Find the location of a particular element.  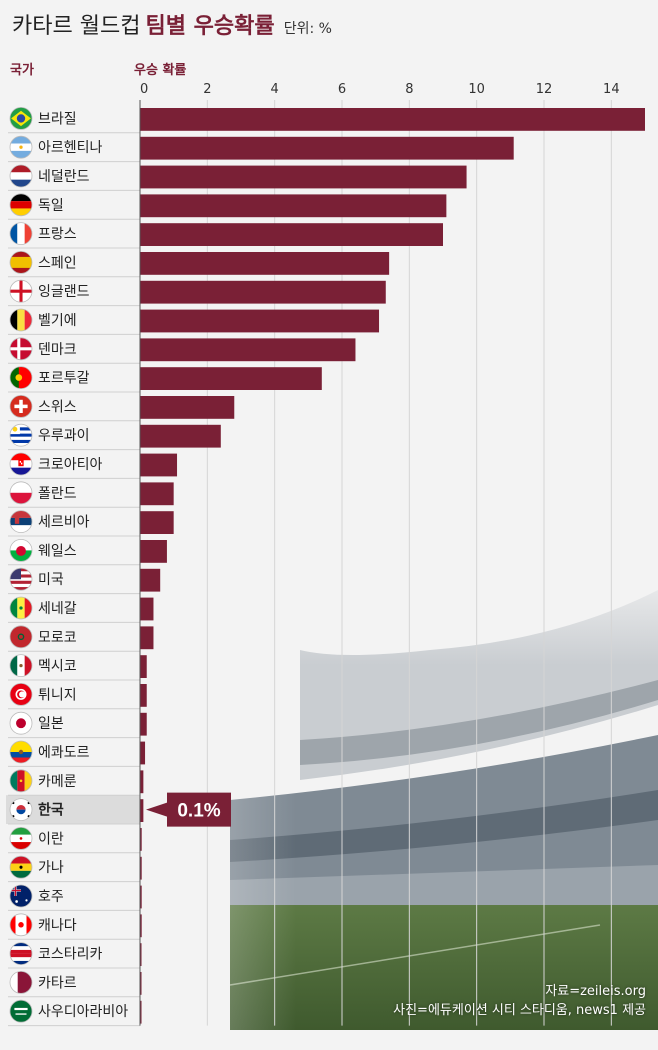

country-label: 스페인 is located at coordinates (57, 263).